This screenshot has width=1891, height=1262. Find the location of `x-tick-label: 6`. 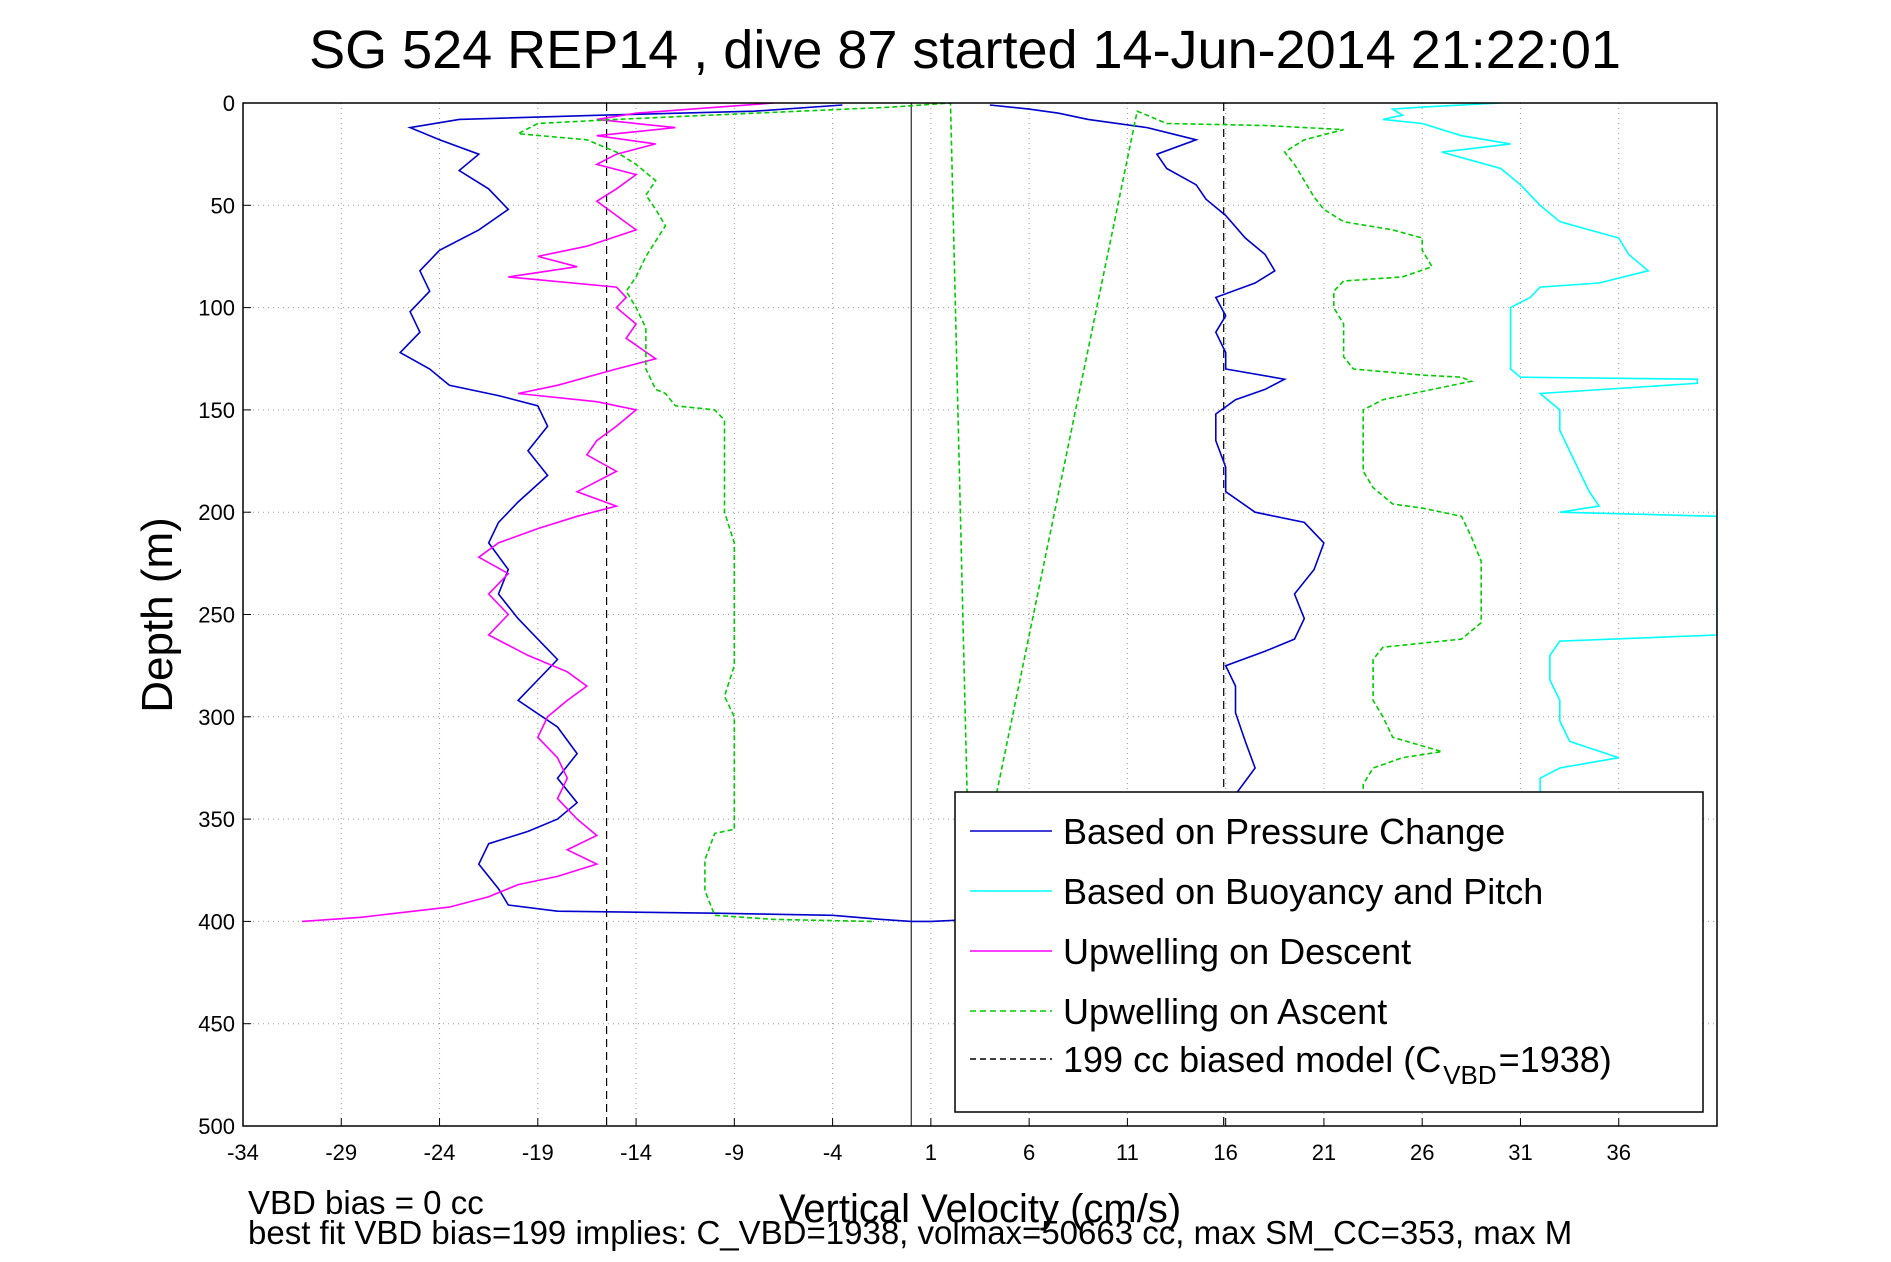

x-tick-label: 6 is located at coordinates (1029, 1152).